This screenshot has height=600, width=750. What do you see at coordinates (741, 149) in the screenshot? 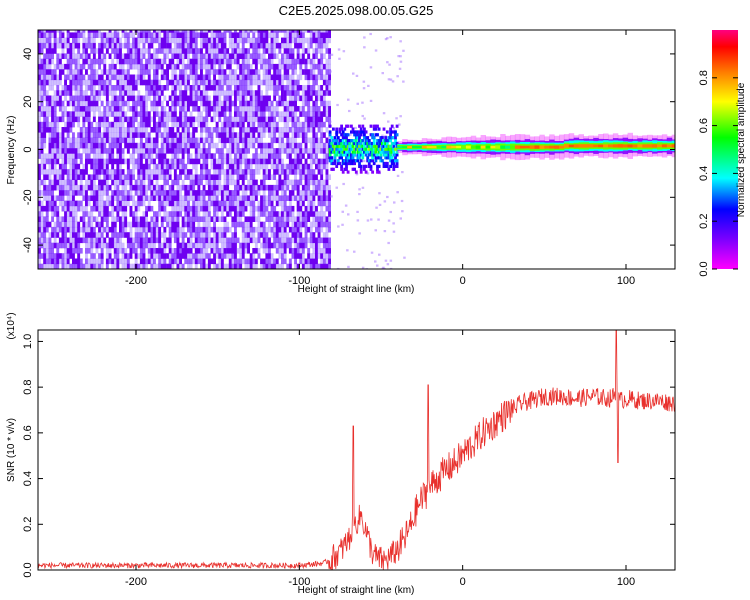
I see `colorbar-label: Normalized spectral amplitude` at bounding box center [741, 149].